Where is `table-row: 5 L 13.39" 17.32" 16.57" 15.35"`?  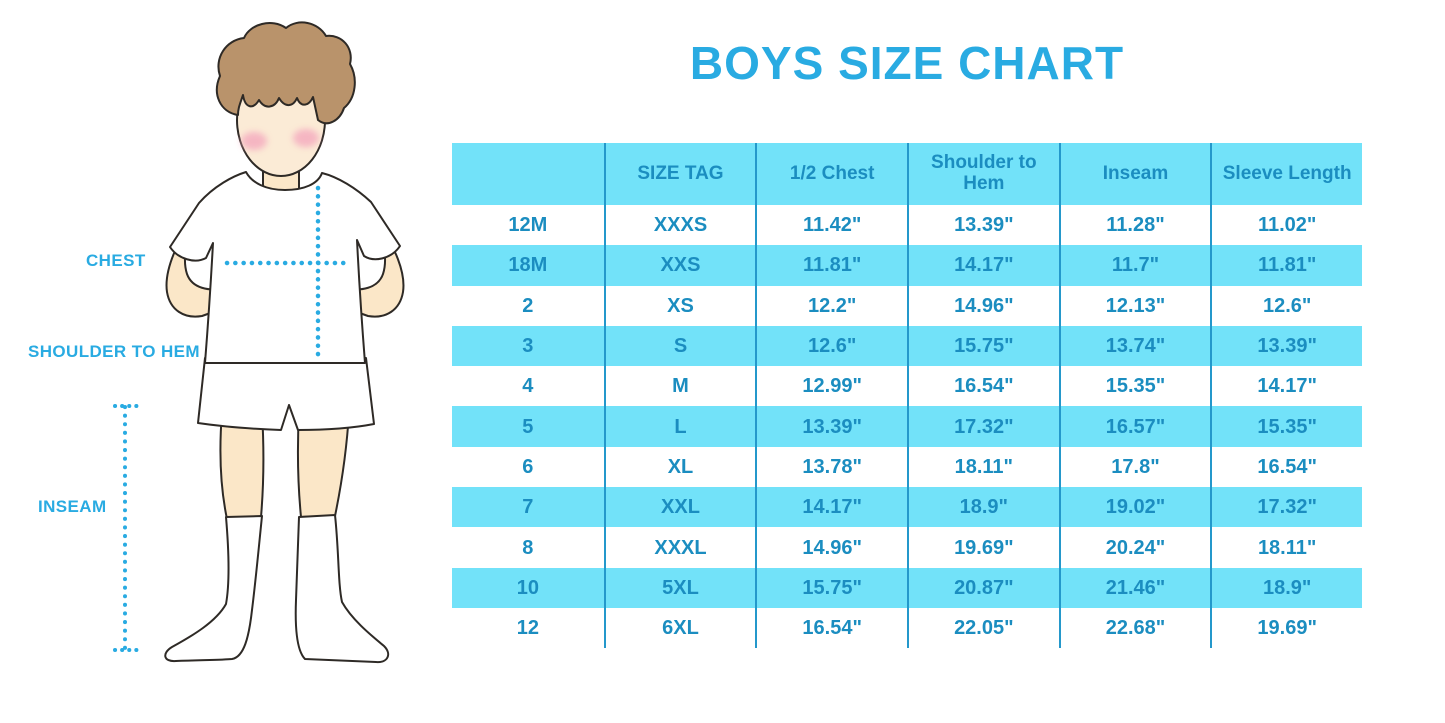 table-row: 5 L 13.39" 17.32" 16.57" 15.35" is located at coordinates (907, 426).